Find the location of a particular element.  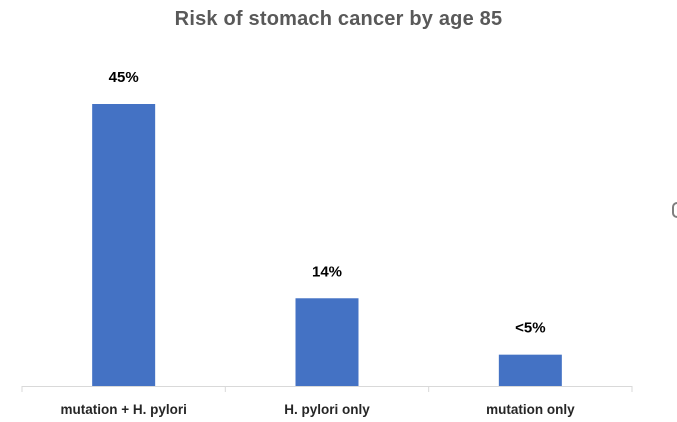

edge-decoration is located at coordinates (674, 210).